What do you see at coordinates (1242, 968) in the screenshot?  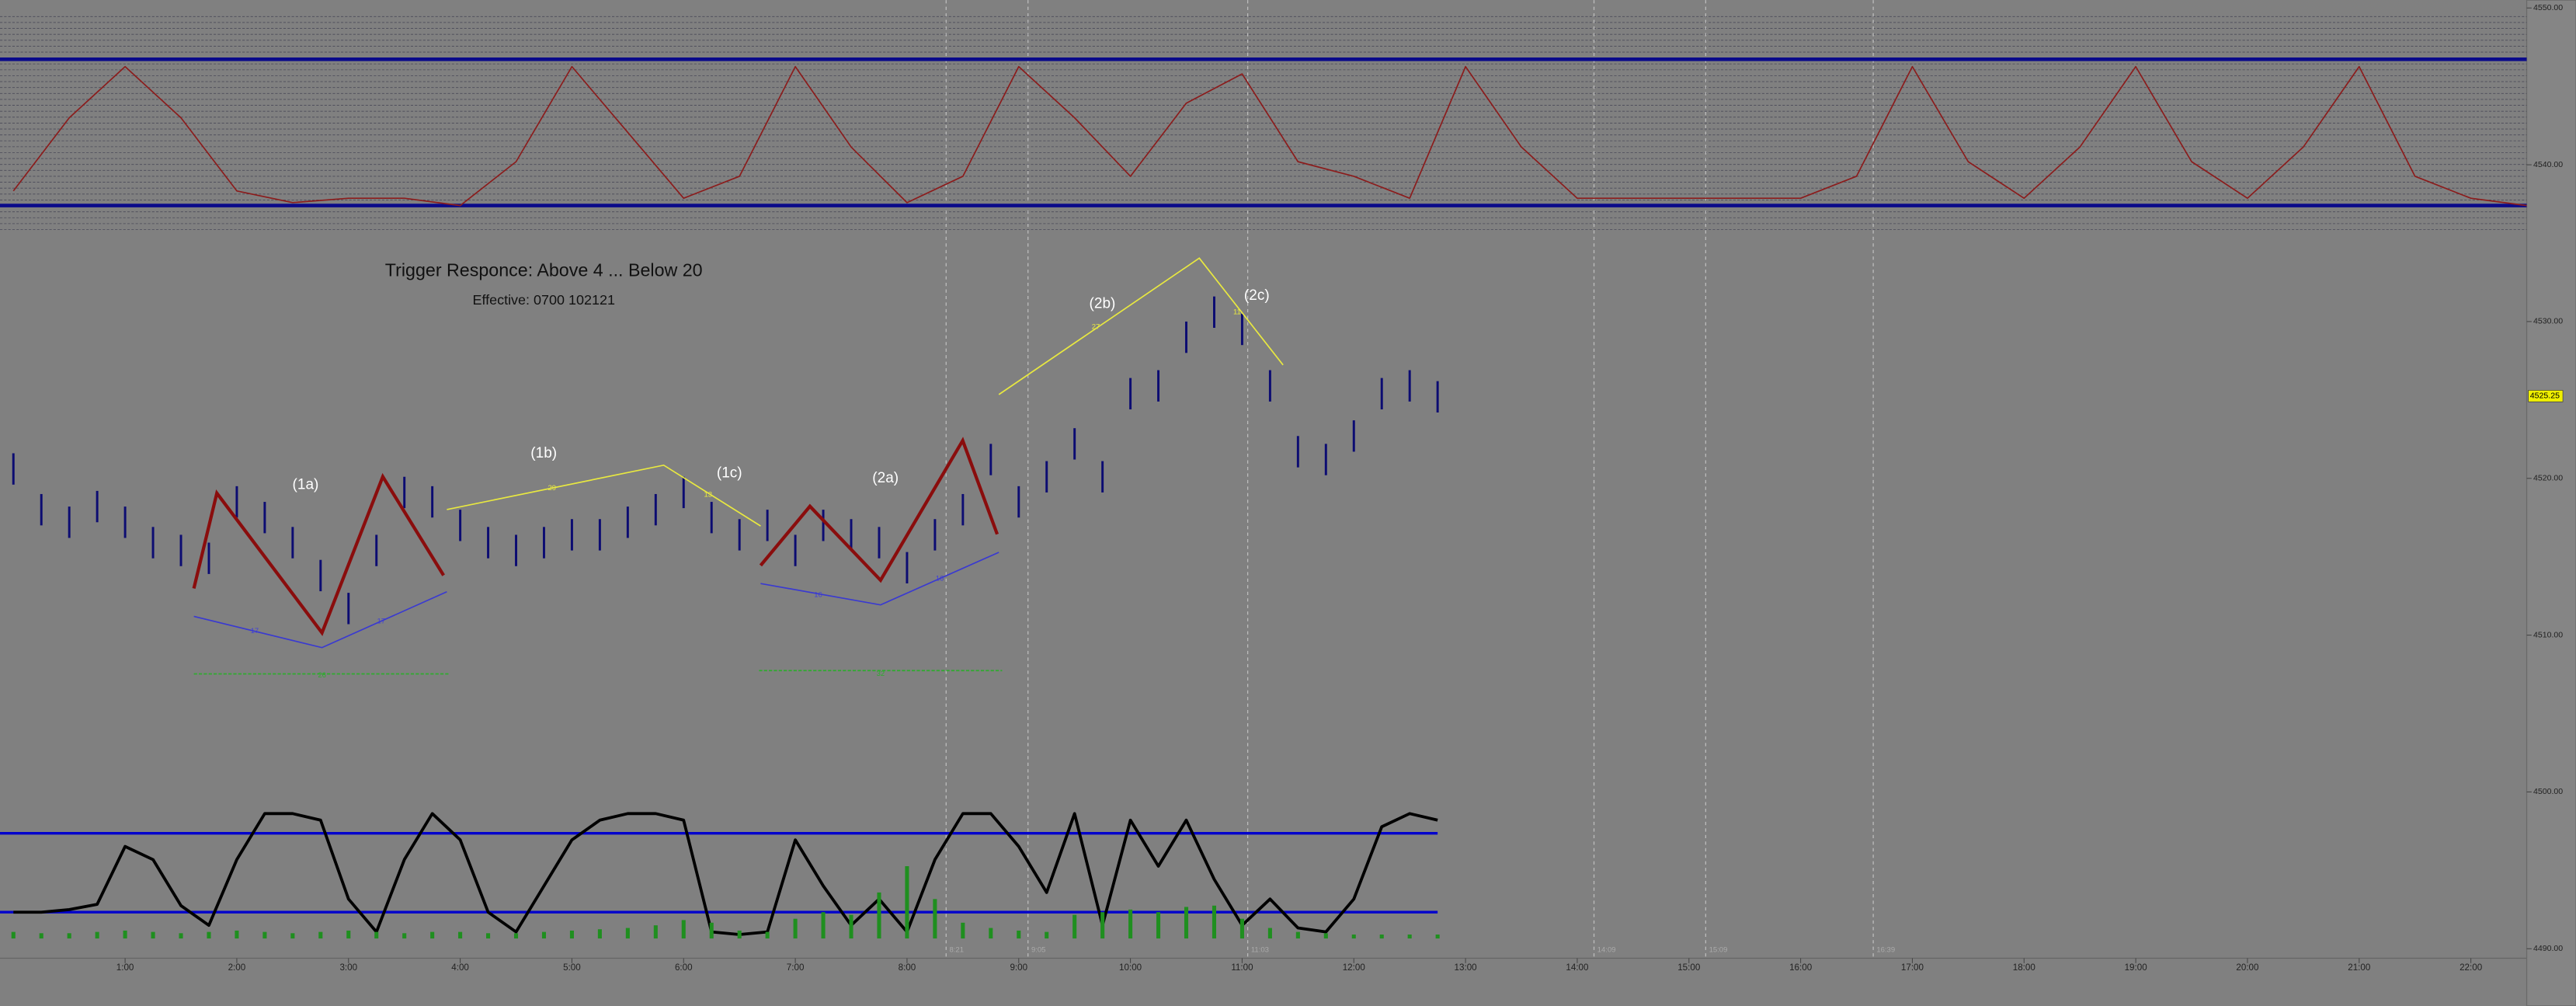 I see `x-tick-label: 11:00` at bounding box center [1242, 968].